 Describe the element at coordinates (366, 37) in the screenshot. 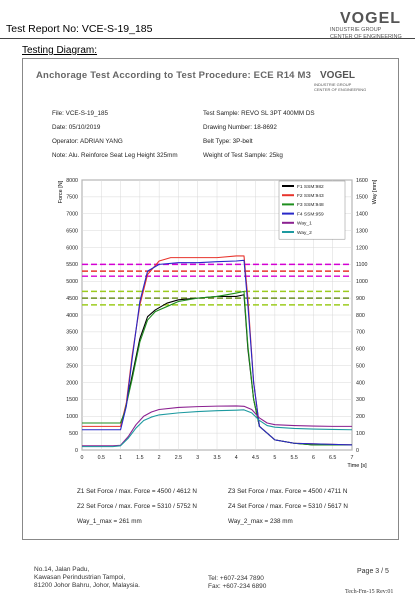

I see `logo-subtitle-2: CENTER OF ENGINEERING` at that location.